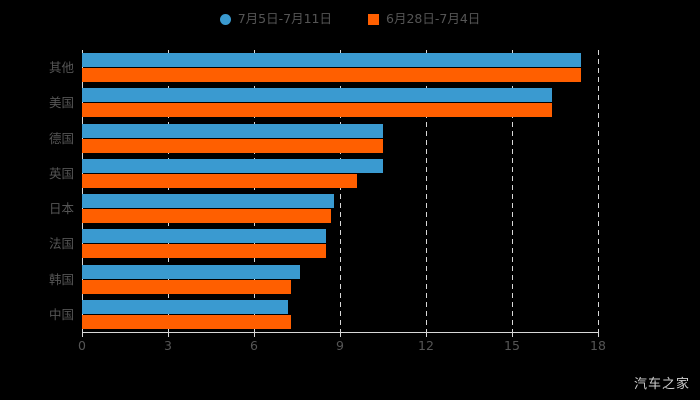  Describe the element at coordinates (61, 173) in the screenshot. I see `y-axis-label: 英国` at that location.